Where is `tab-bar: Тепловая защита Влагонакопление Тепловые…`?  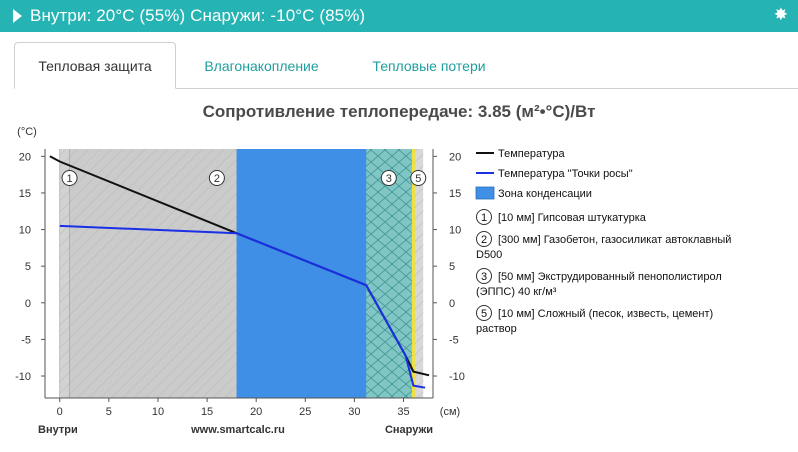 tab-bar: Тепловая защита Влагонакопление Тепловые… is located at coordinates (406, 65).